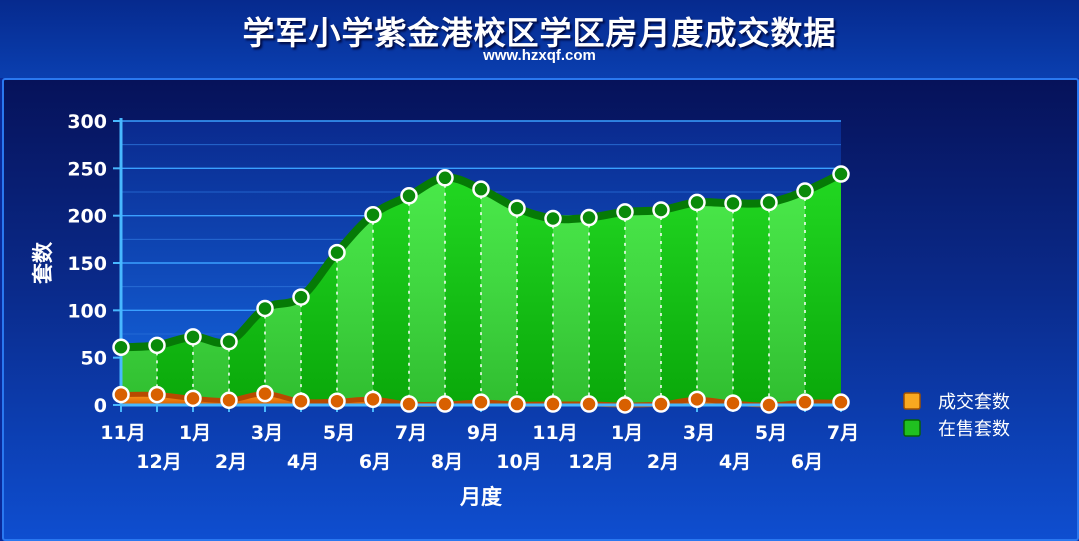  I want to click on x-tick-label: 9月, so click(483, 433).